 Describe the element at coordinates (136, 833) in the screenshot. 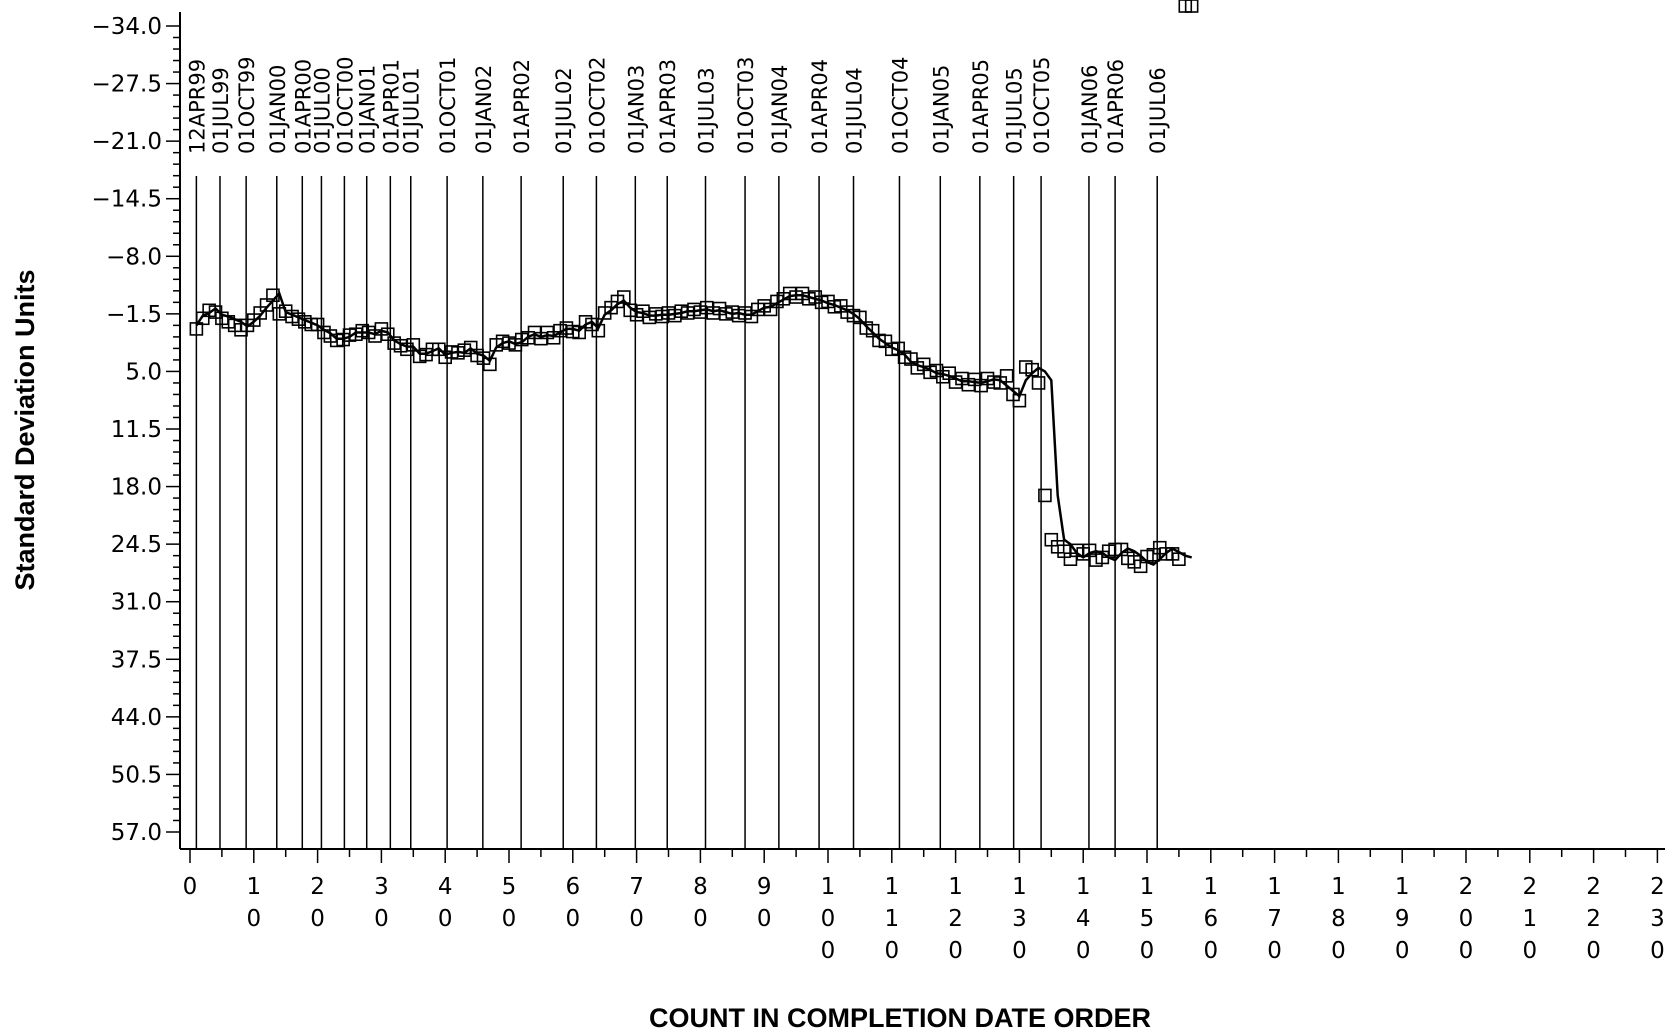

I see `y-tick-label: 57.0` at that location.